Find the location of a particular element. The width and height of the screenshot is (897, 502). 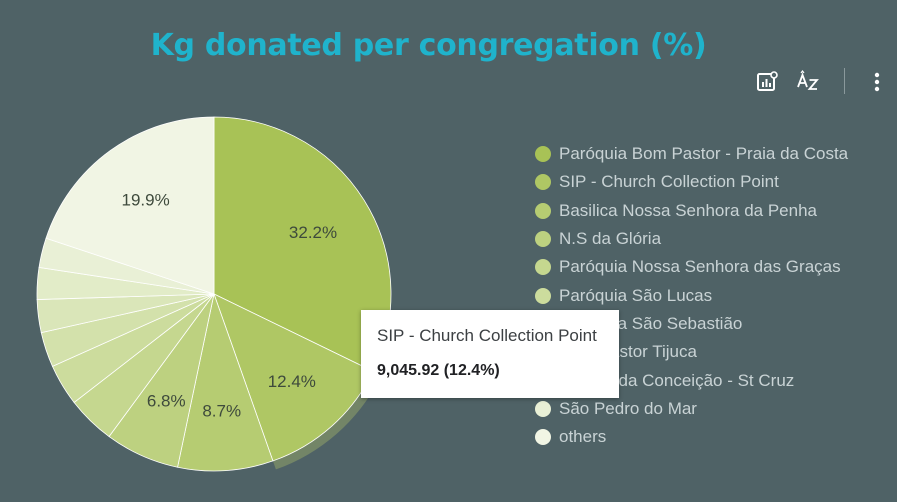

slice-data-label: 8.7% is located at coordinates (221, 411).